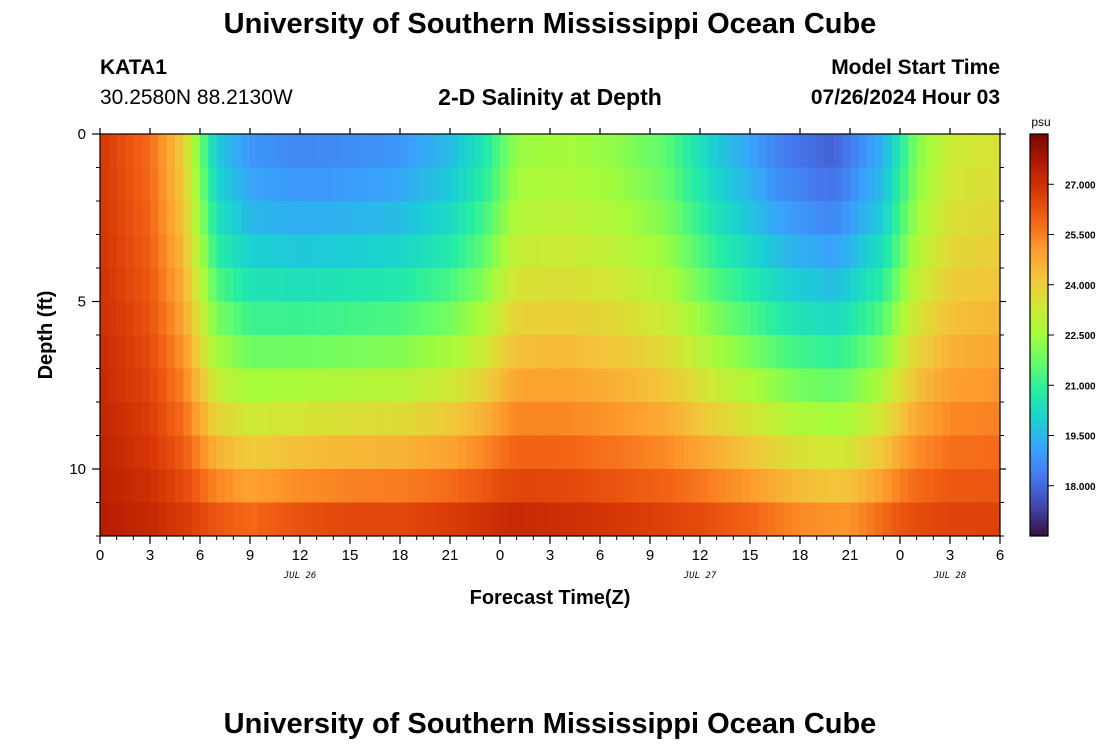 The image size is (1100, 750). Describe the element at coordinates (300, 576) in the screenshot. I see `x-date-label: JUL 26` at that location.